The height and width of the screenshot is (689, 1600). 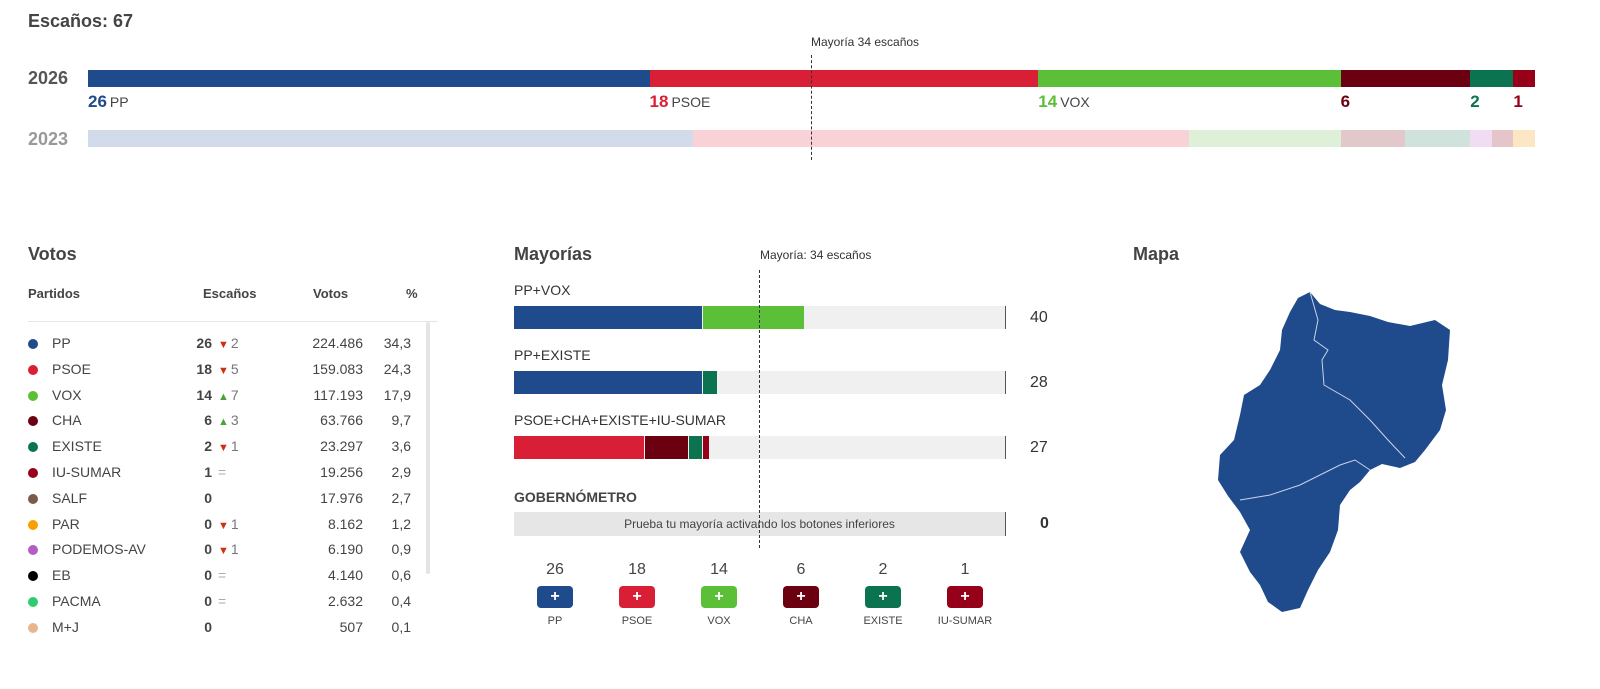 What do you see at coordinates (397, 343) in the screenshot?
I see `vote-percent: 34,3` at bounding box center [397, 343].